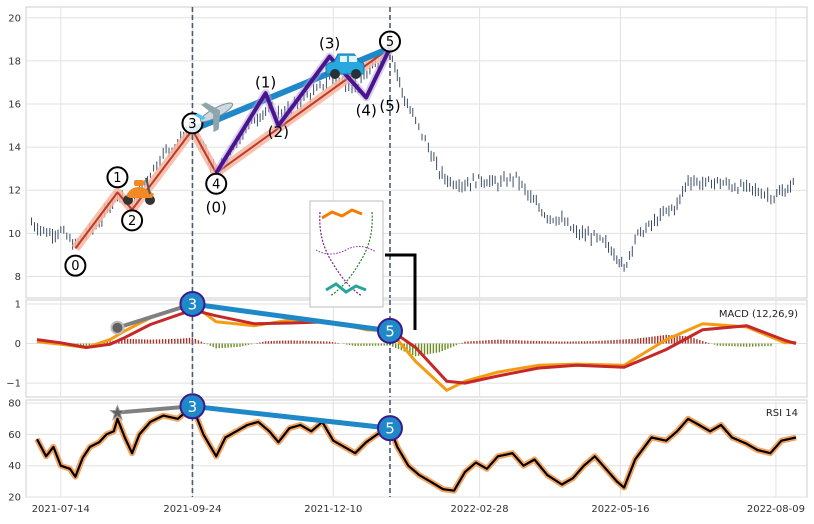 The image size is (814, 524). Describe the element at coordinates (117, 178) in the screenshot. I see `wave-label: 1` at that location.